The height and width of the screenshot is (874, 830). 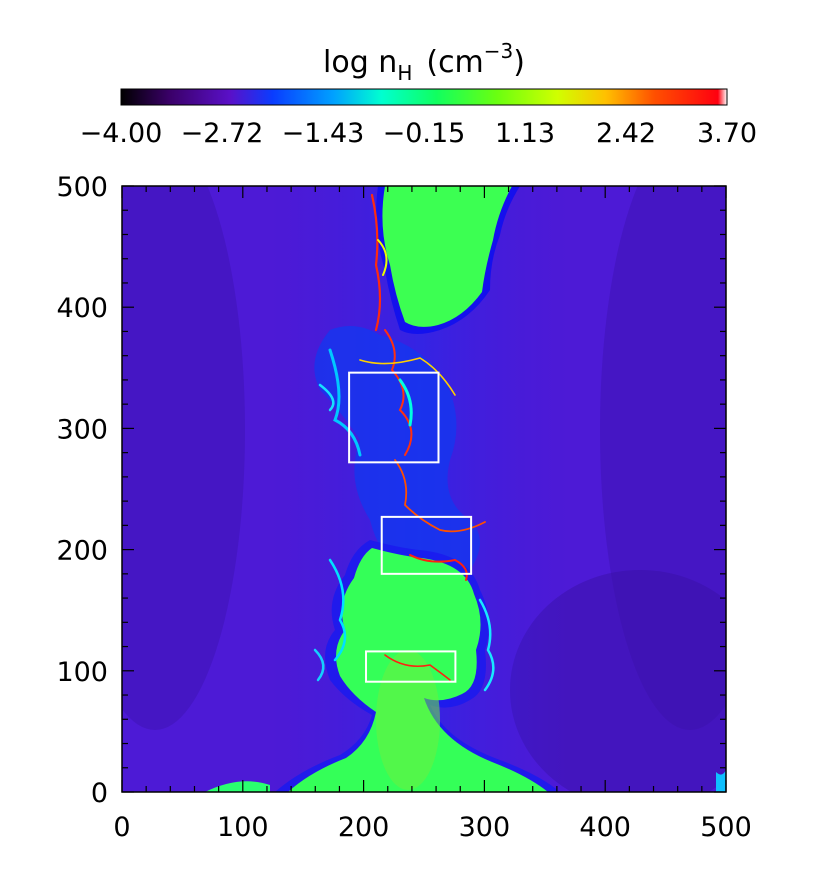 What do you see at coordinates (121, 133) in the screenshot?
I see `colorbar-tick-label: −4.00` at bounding box center [121, 133].